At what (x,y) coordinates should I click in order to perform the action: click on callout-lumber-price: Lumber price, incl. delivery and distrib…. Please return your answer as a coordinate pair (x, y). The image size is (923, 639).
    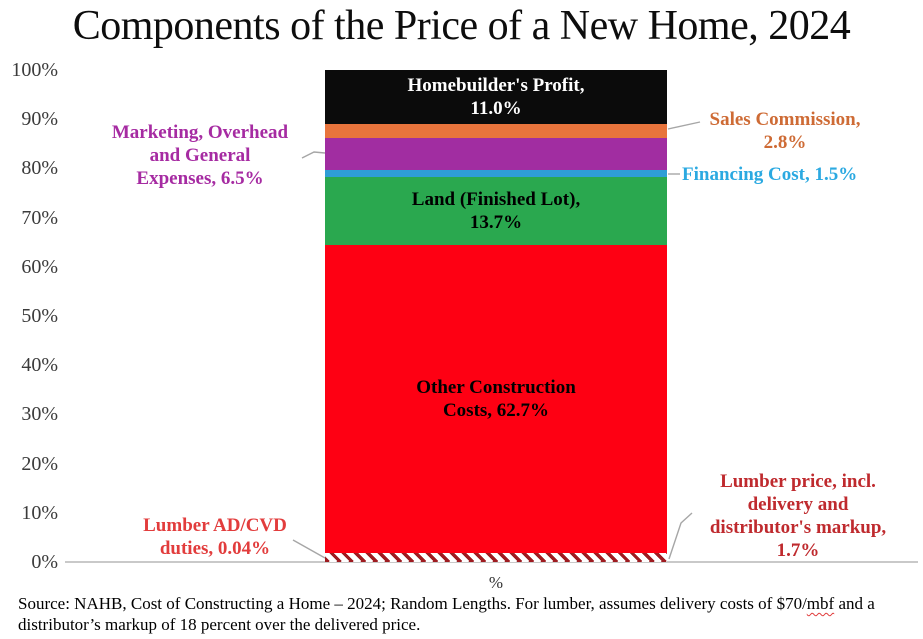
    Looking at the image, I should click on (798, 516).